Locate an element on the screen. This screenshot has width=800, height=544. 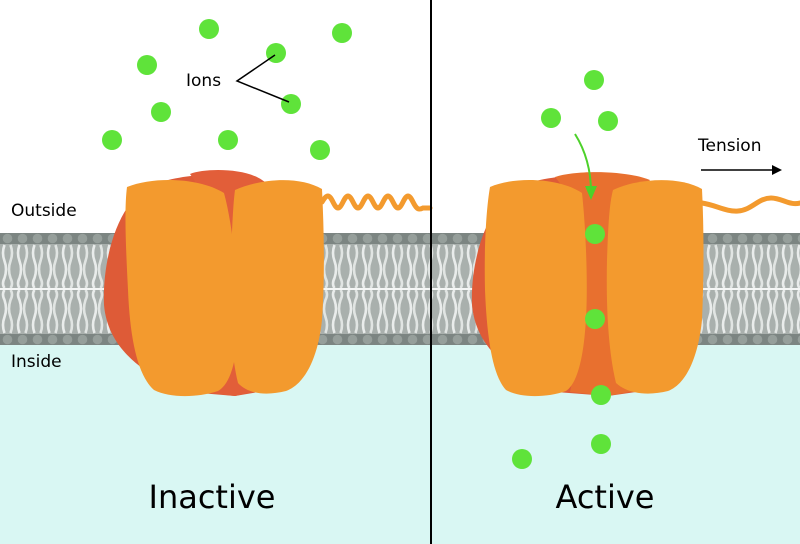
active-channel is located at coordinates (587, 284).